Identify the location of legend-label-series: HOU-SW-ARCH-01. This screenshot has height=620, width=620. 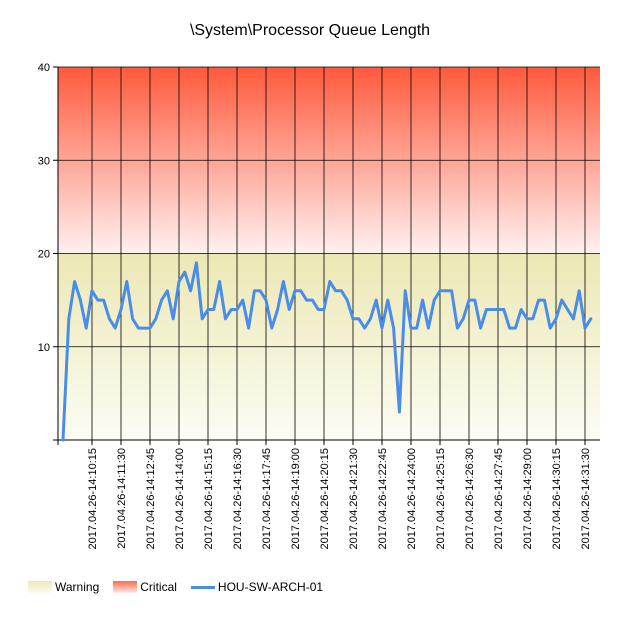
(270, 587).